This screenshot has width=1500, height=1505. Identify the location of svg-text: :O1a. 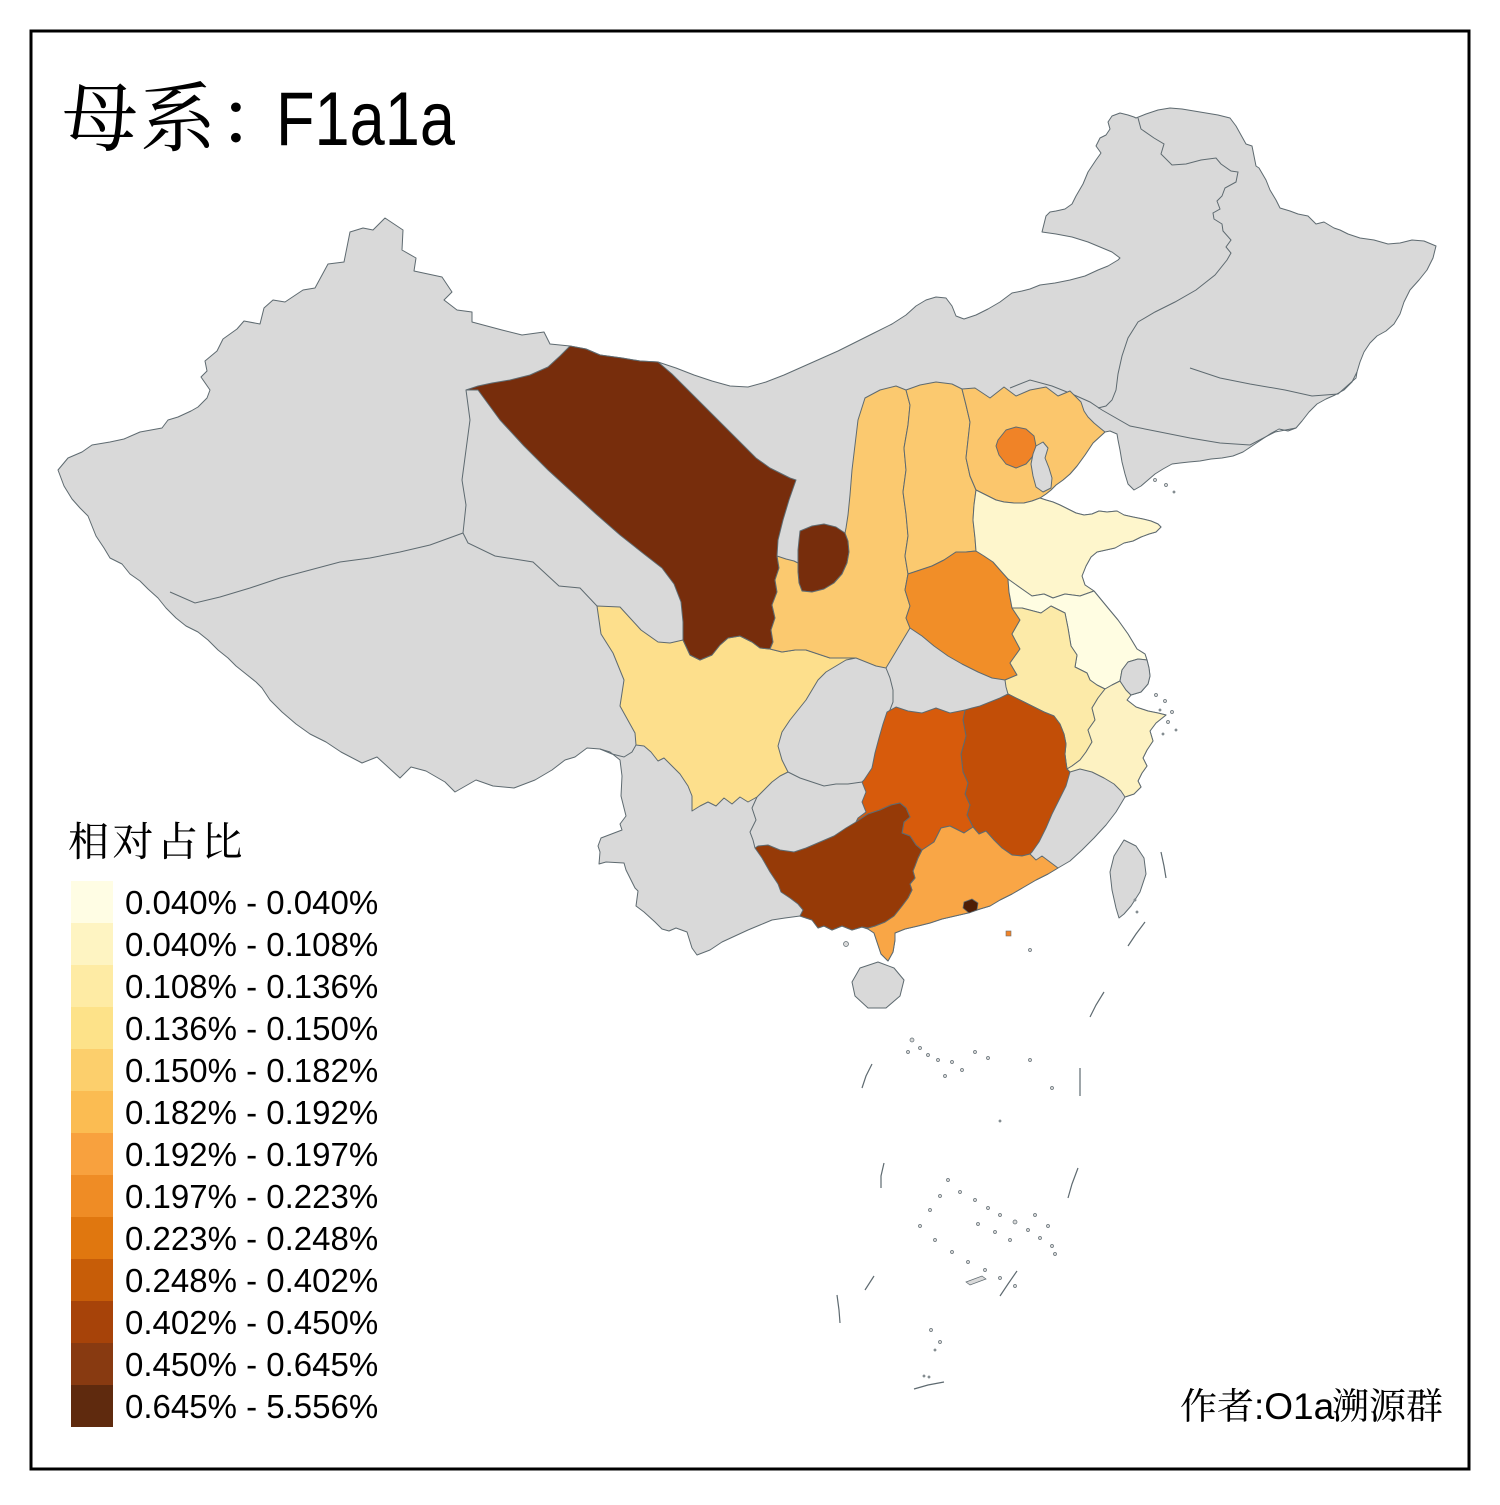
(1294, 1406).